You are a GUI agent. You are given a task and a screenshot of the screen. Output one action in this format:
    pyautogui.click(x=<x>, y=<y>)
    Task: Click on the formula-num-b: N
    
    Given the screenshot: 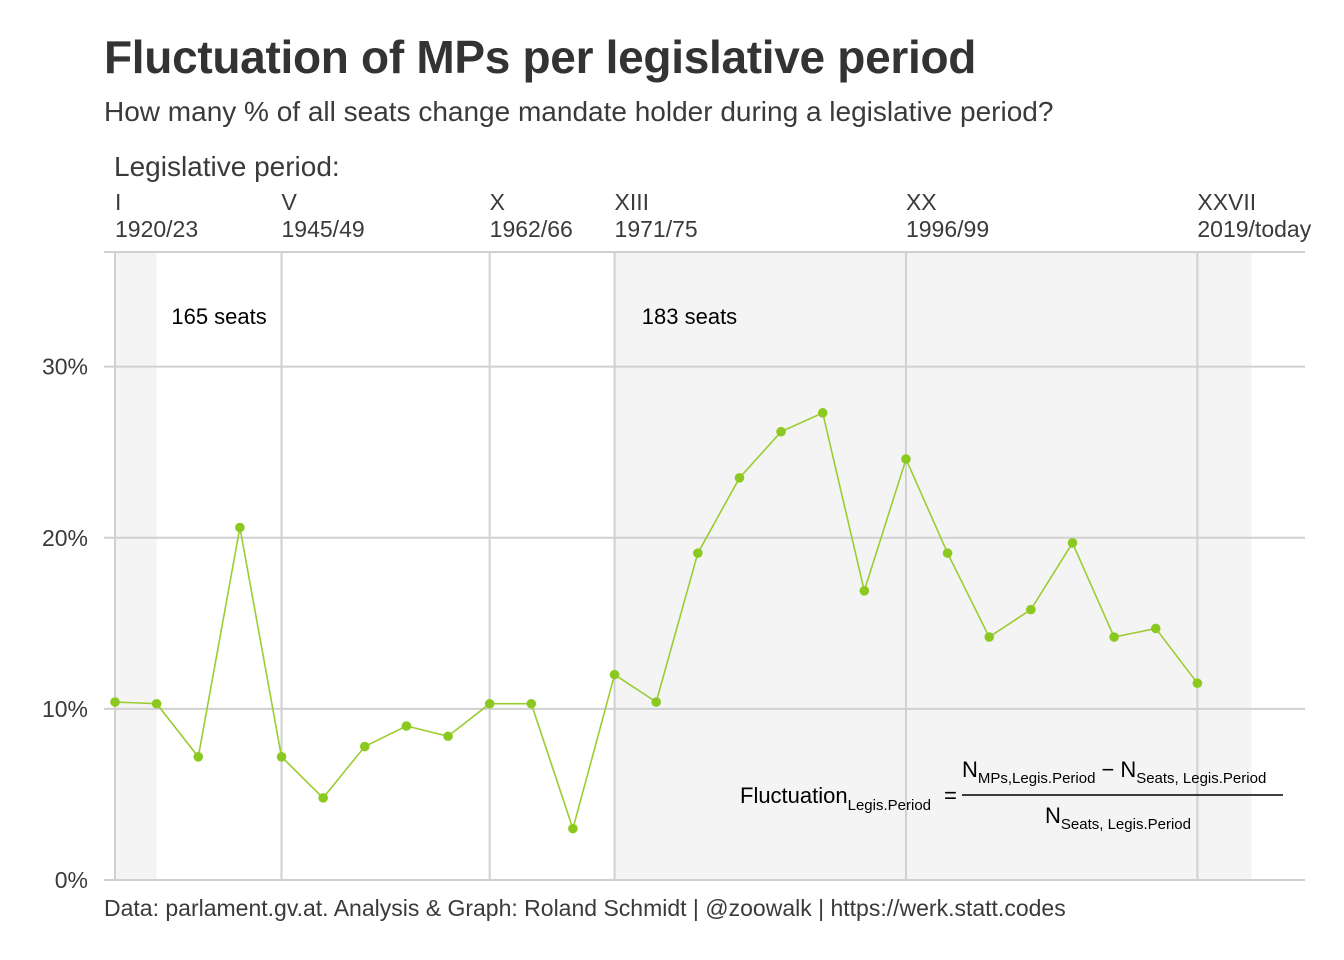 What is the action you would take?
    pyautogui.click(x=1128, y=769)
    